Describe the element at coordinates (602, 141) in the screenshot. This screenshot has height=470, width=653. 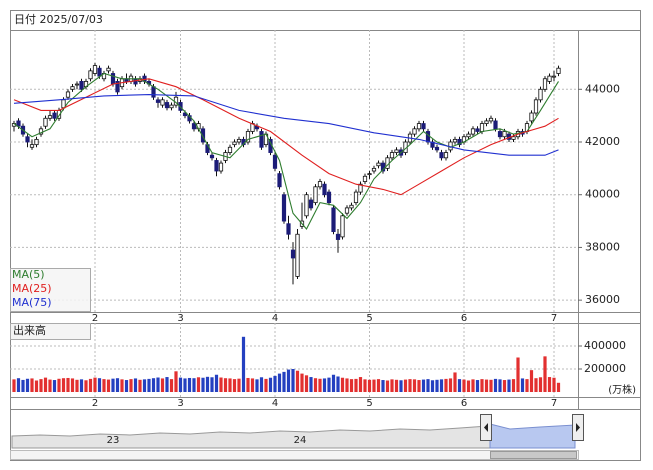
I see `y-tick-label: 42000` at that location.